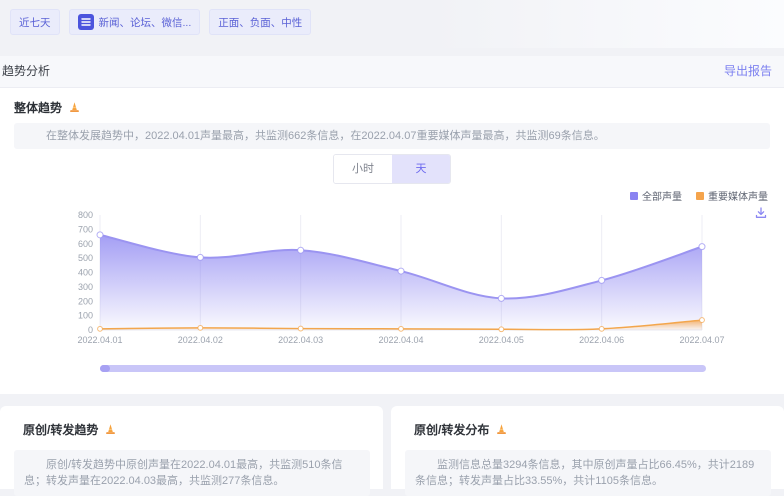 The image size is (784, 496). Describe the element at coordinates (738, 197) in the screenshot. I see `legend-label-media: 重要媒体声量` at that location.